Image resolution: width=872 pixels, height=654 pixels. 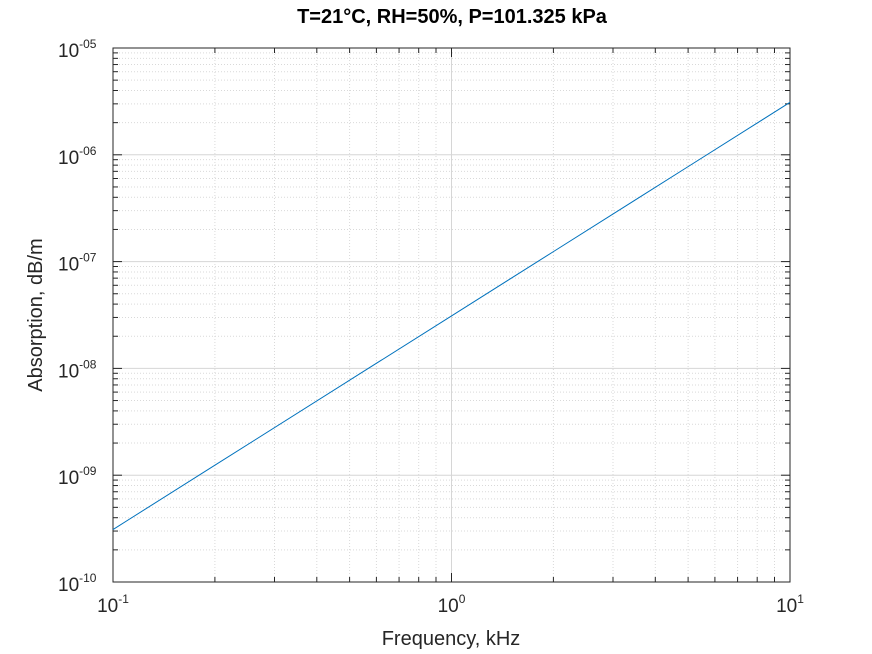 I want to click on y-tick-label: 10-09, so click(x=77, y=476).